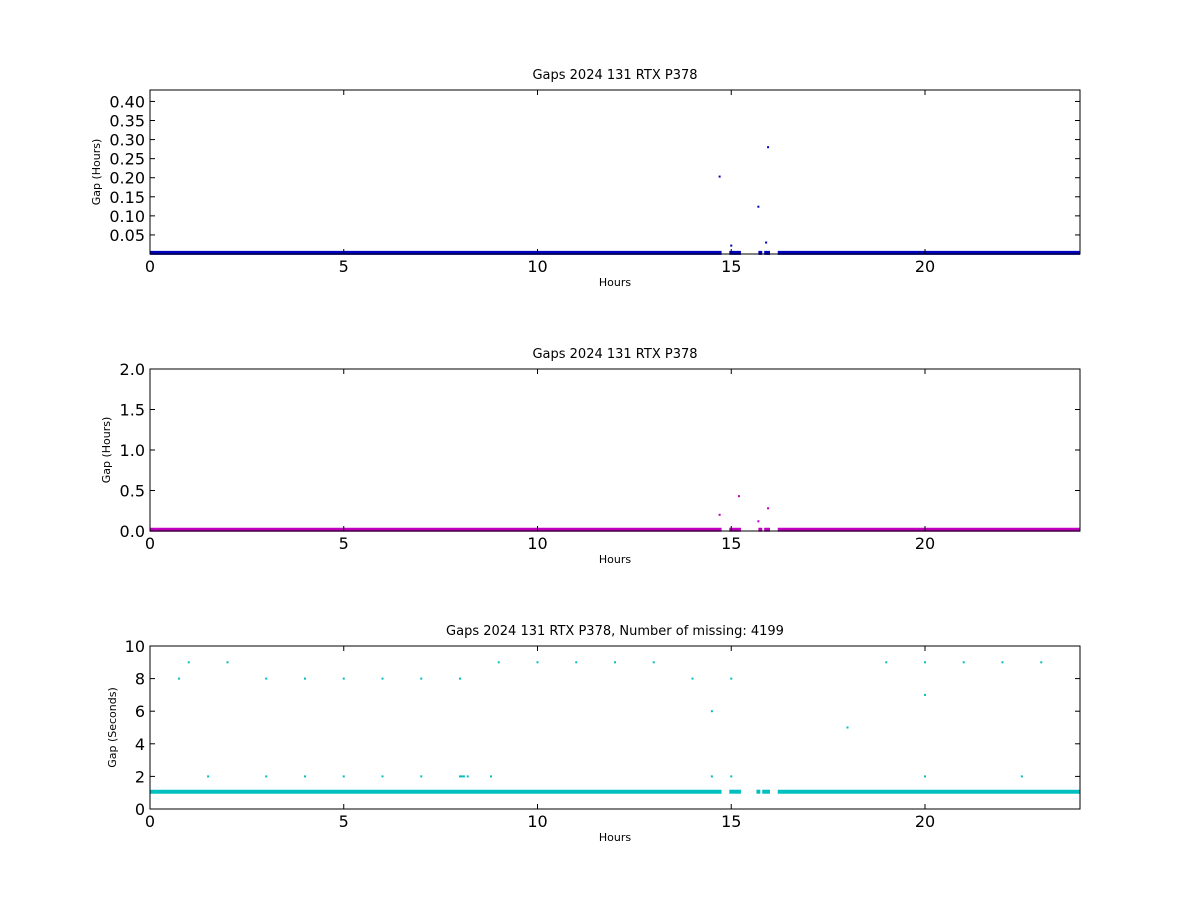 Image resolution: width=1200 pixels, height=900 pixels. Describe the element at coordinates (127, 121) in the screenshot. I see `y-tick-label: 0.35` at that location.